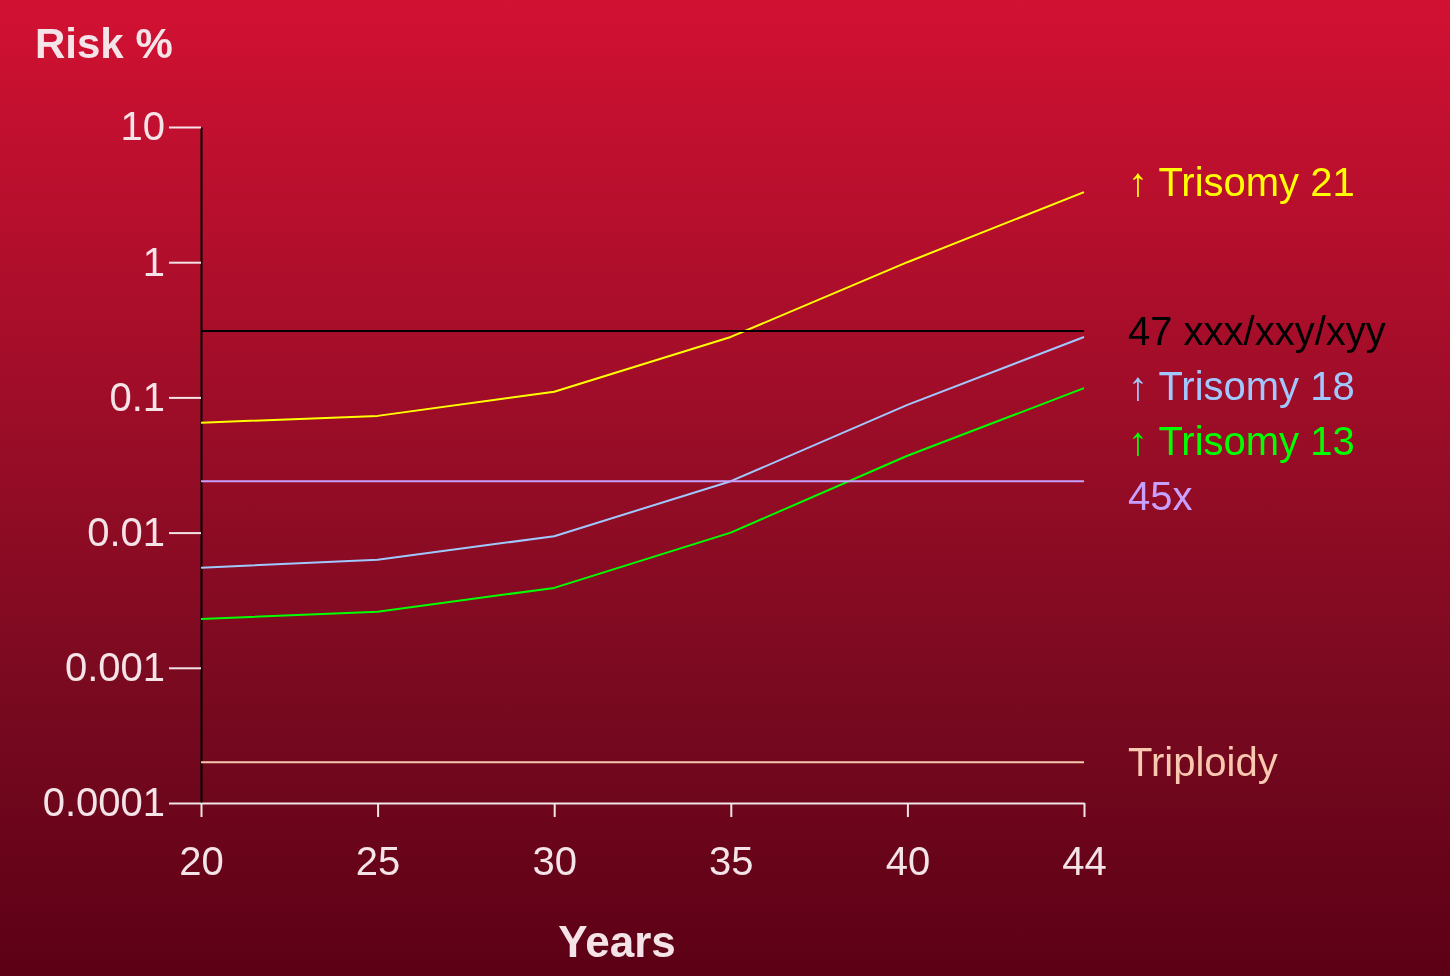 Image resolution: width=1450 pixels, height=976 pixels. I want to click on y-tick-label: 0.0001, so click(103, 802).